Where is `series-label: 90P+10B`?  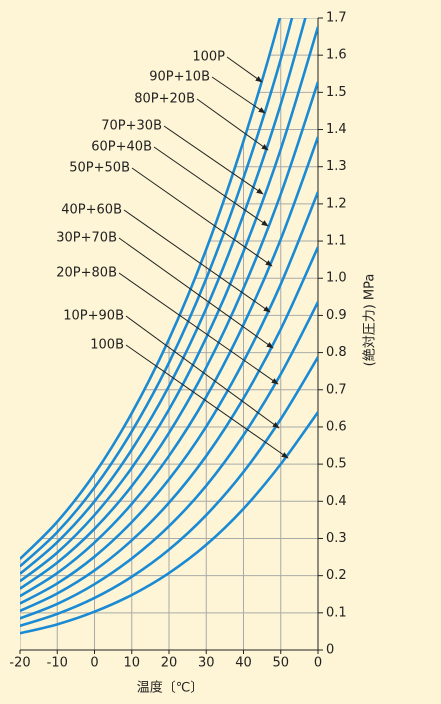
series-label: 90P+10B is located at coordinates (179, 77).